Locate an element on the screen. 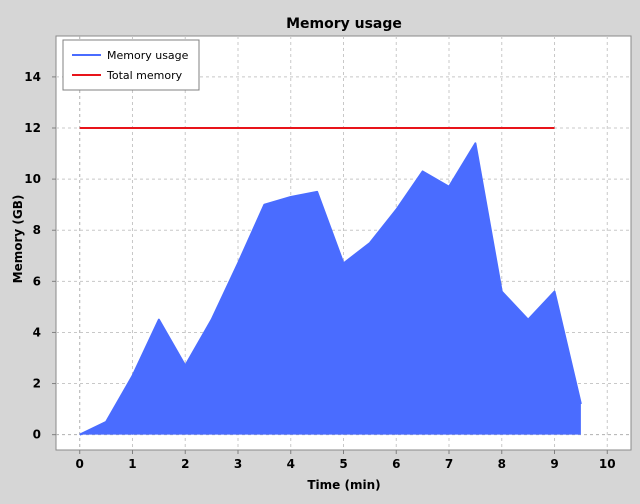  x-tick-label: 6 is located at coordinates (396, 464).